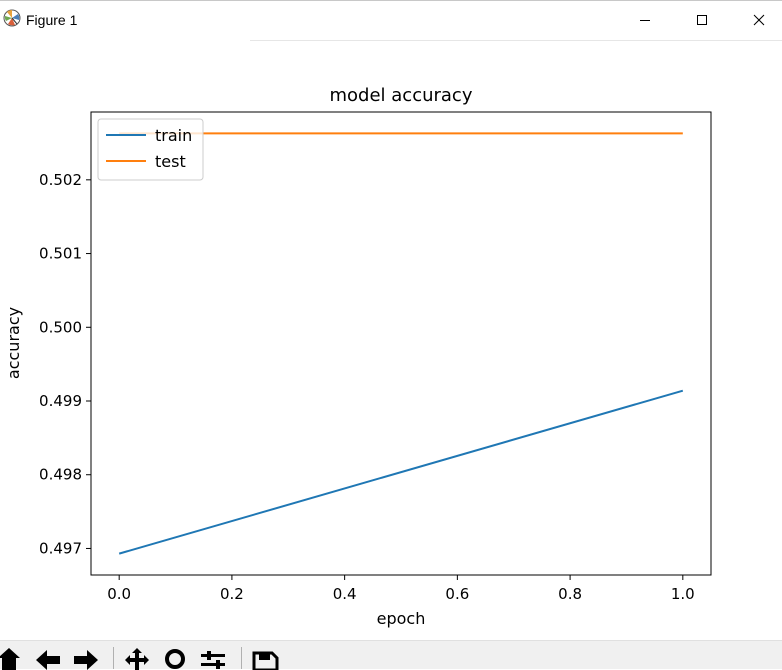 Image resolution: width=782 pixels, height=670 pixels. I want to click on x-axis-label: epoch, so click(401, 618).